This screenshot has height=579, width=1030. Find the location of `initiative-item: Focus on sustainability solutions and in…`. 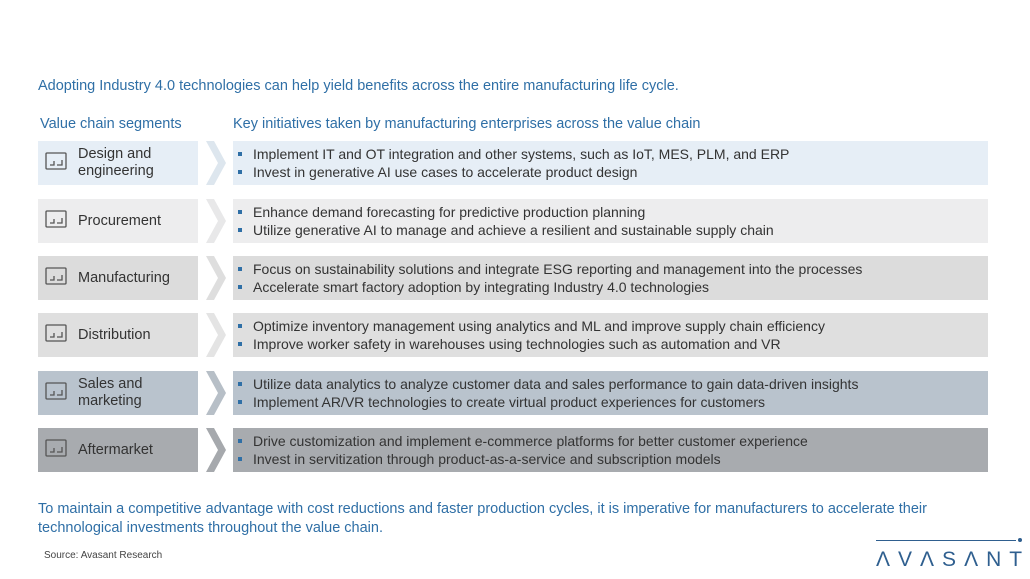

initiative-item: Focus on sustainability solutions and in… is located at coordinates (610, 269).